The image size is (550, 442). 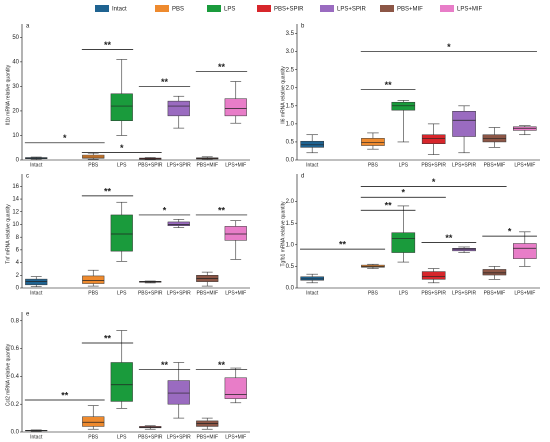 What do you see at coordinates (15, 87) in the screenshot?
I see `y-tick-label: 30` at bounding box center [15, 87].